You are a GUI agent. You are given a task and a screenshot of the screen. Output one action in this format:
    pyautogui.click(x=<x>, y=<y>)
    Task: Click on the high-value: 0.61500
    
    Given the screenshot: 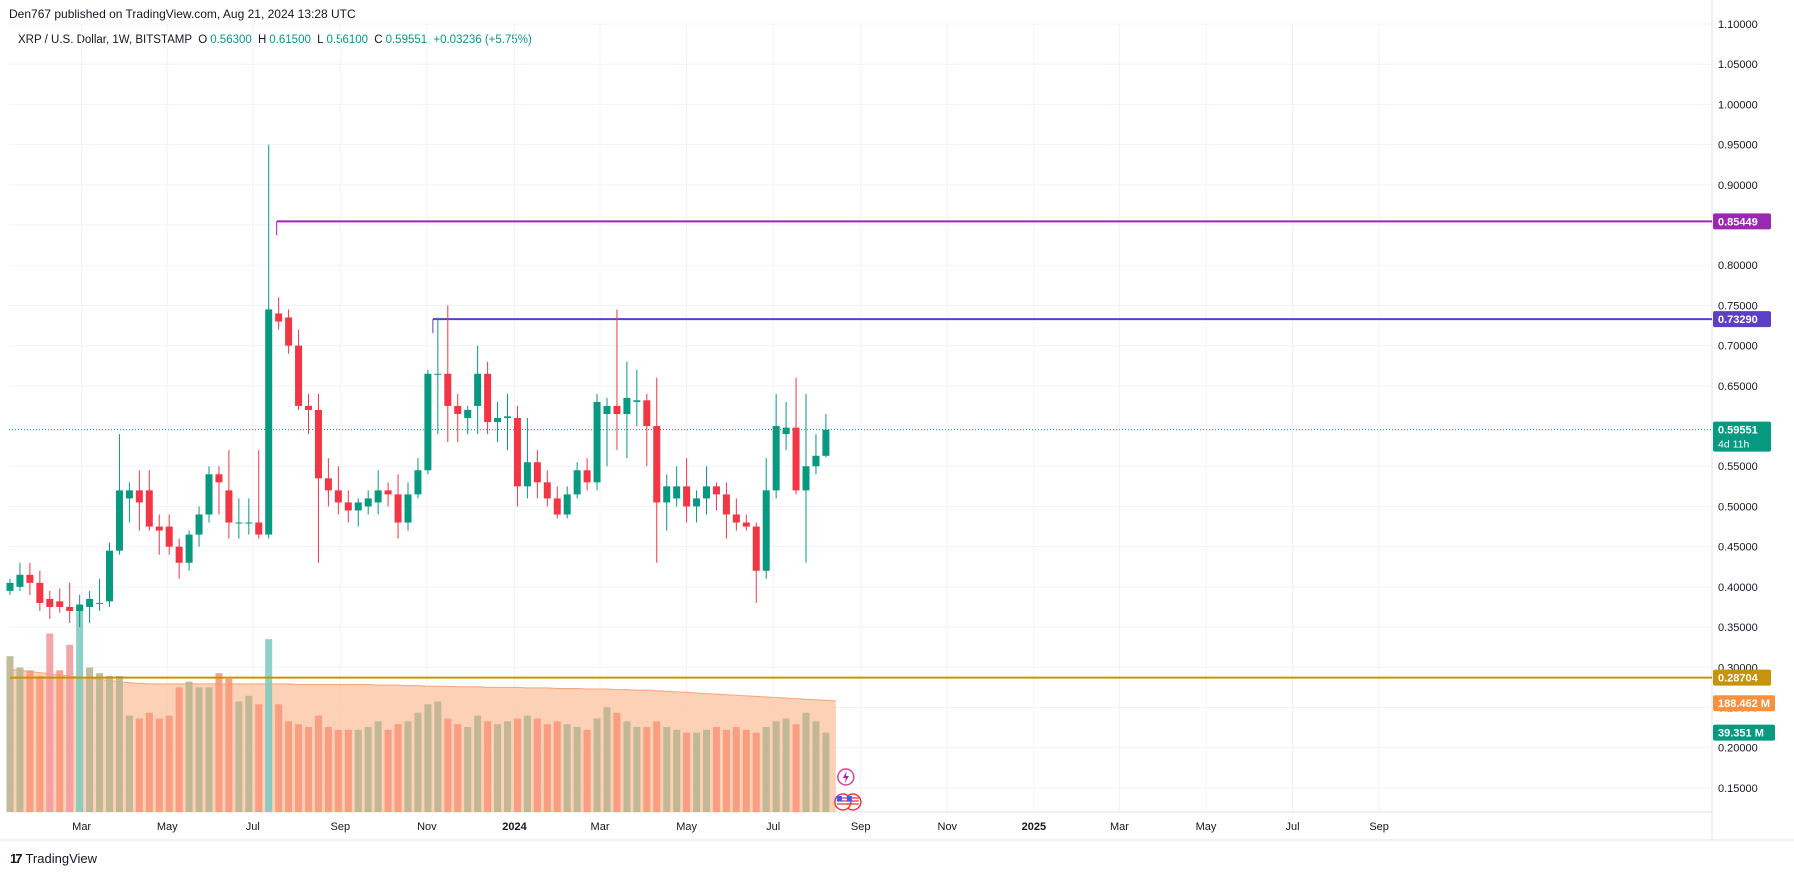 What is the action you would take?
    pyautogui.click(x=290, y=40)
    